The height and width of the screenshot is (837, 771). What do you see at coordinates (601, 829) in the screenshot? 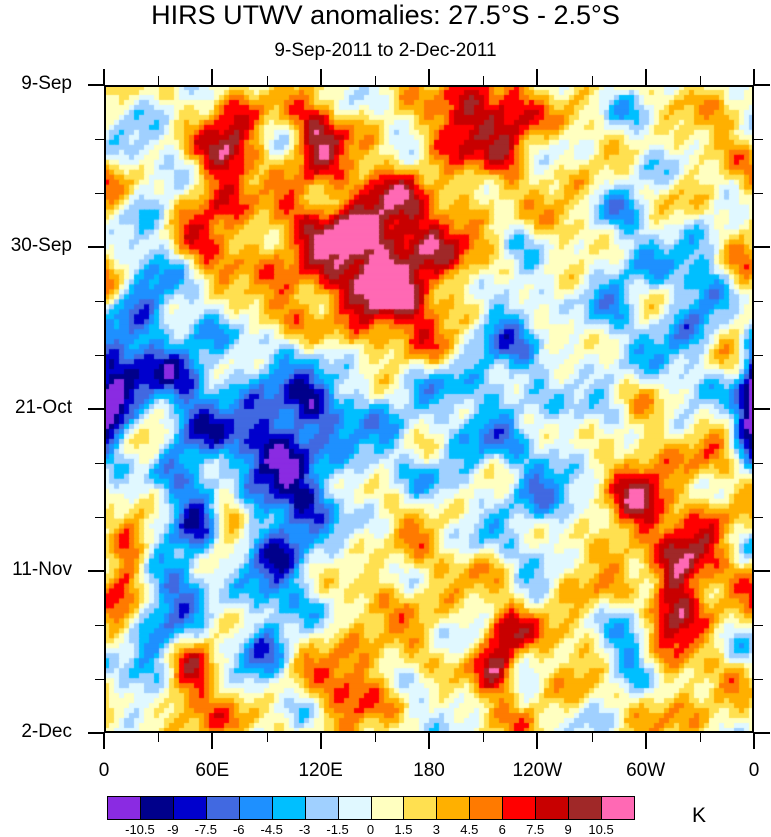
I see `colorbar-label: 10.5` at bounding box center [601, 829].